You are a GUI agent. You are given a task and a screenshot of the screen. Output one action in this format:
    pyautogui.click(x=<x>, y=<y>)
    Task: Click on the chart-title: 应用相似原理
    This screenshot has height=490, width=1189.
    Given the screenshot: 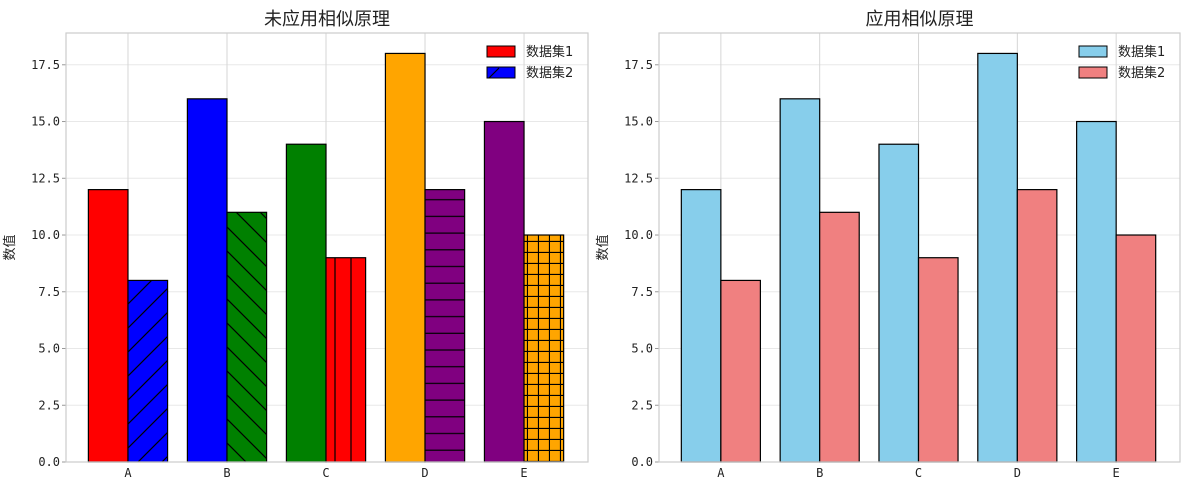 What is the action you would take?
    pyautogui.click(x=920, y=19)
    